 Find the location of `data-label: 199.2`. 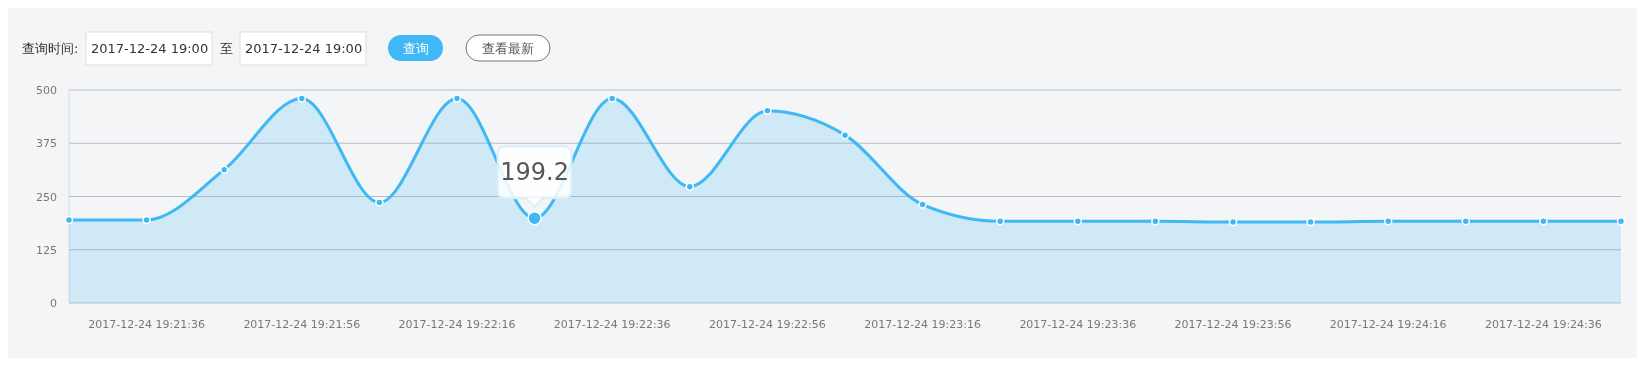

data-label: 199.2 is located at coordinates (534, 172).